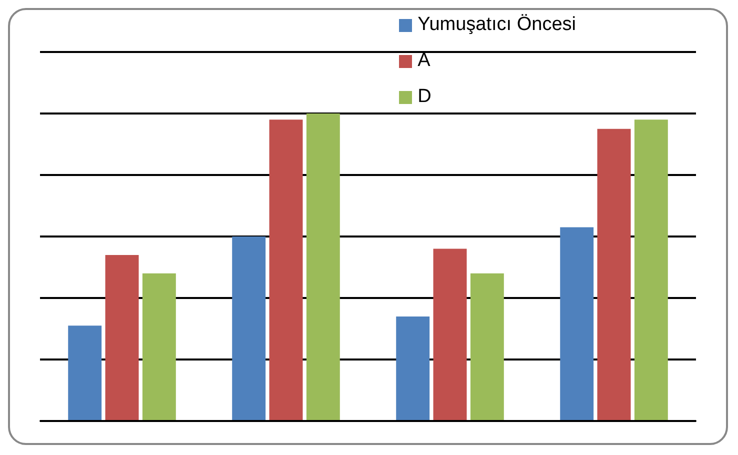 The width and height of the screenshot is (738, 455). I want to click on legend-label: D, so click(425, 97).